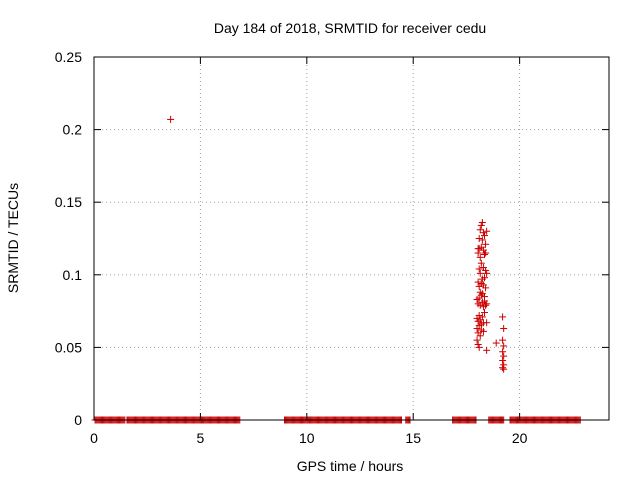 The height and width of the screenshot is (480, 640). What do you see at coordinates (94, 438) in the screenshot?
I see `x-tick-label: 0` at bounding box center [94, 438].